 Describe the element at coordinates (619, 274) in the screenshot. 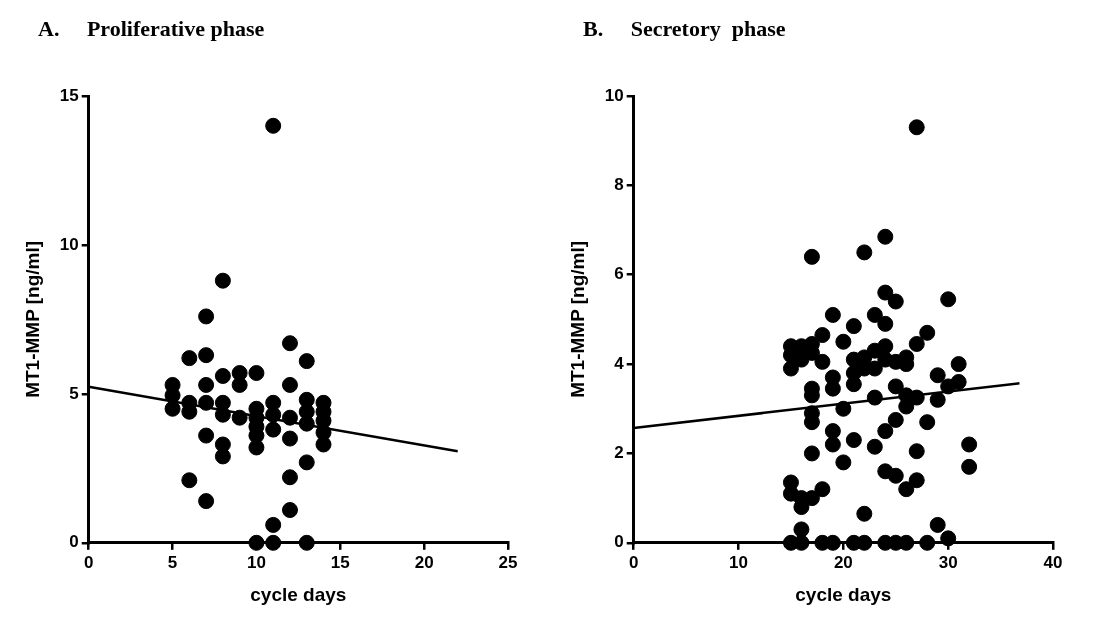

I see `y-tick-label: 6` at that location.